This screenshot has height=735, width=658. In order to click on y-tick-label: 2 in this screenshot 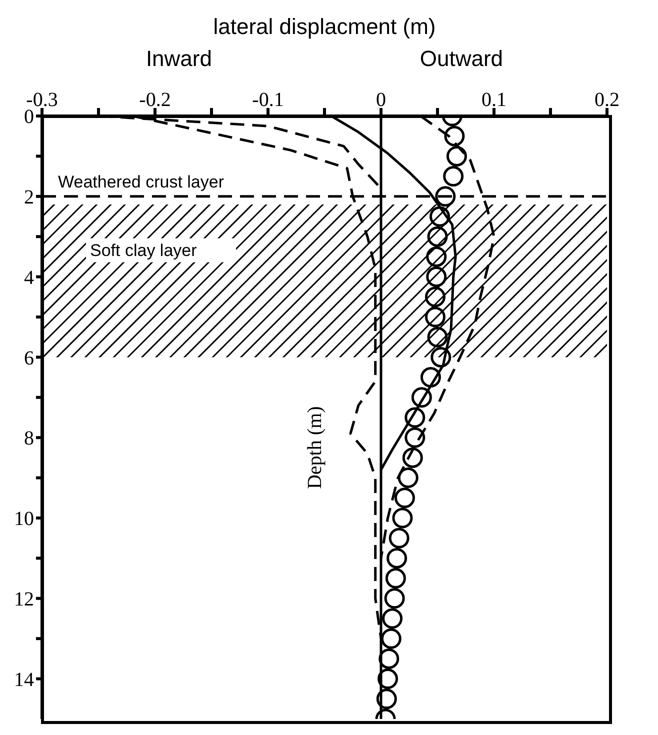, I will do `click(29, 197)`.